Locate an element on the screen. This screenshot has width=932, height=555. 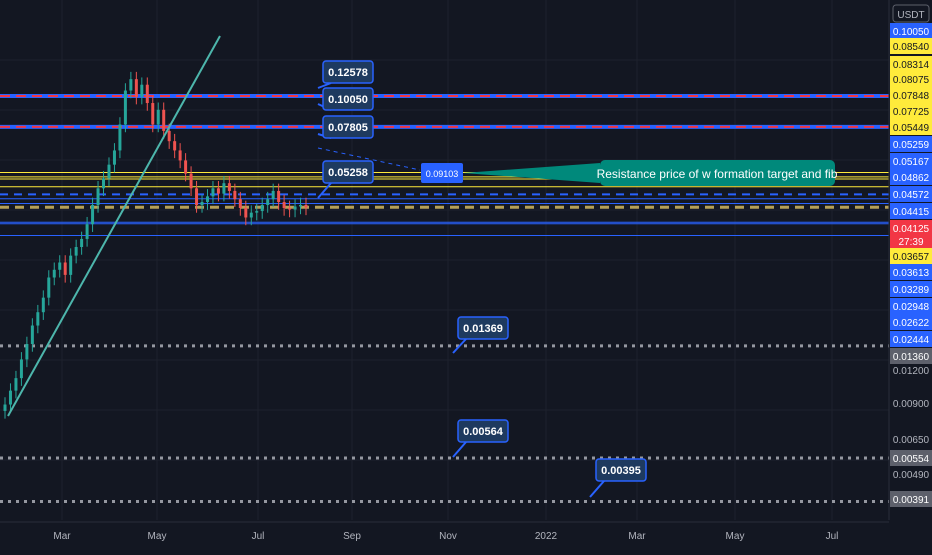
time-axis-tick-label: Jul is located at coordinates (832, 536).